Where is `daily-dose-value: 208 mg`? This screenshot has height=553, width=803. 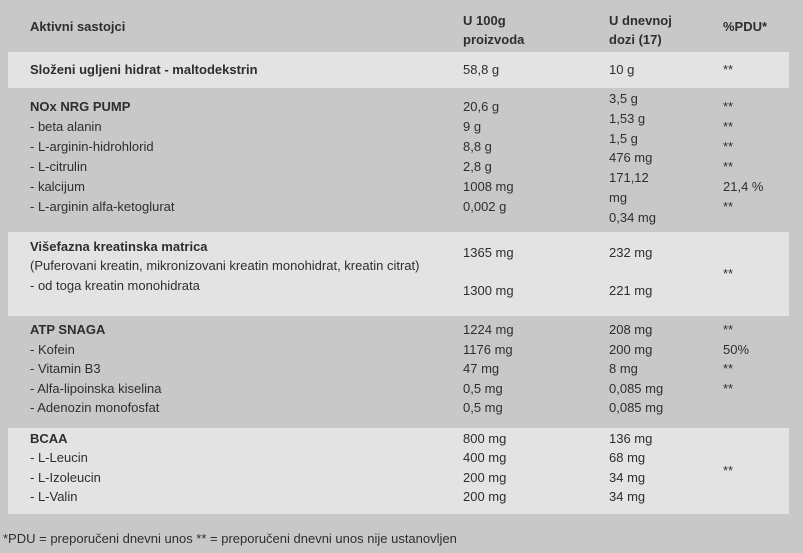 daily-dose-value: 208 mg is located at coordinates (631, 329).